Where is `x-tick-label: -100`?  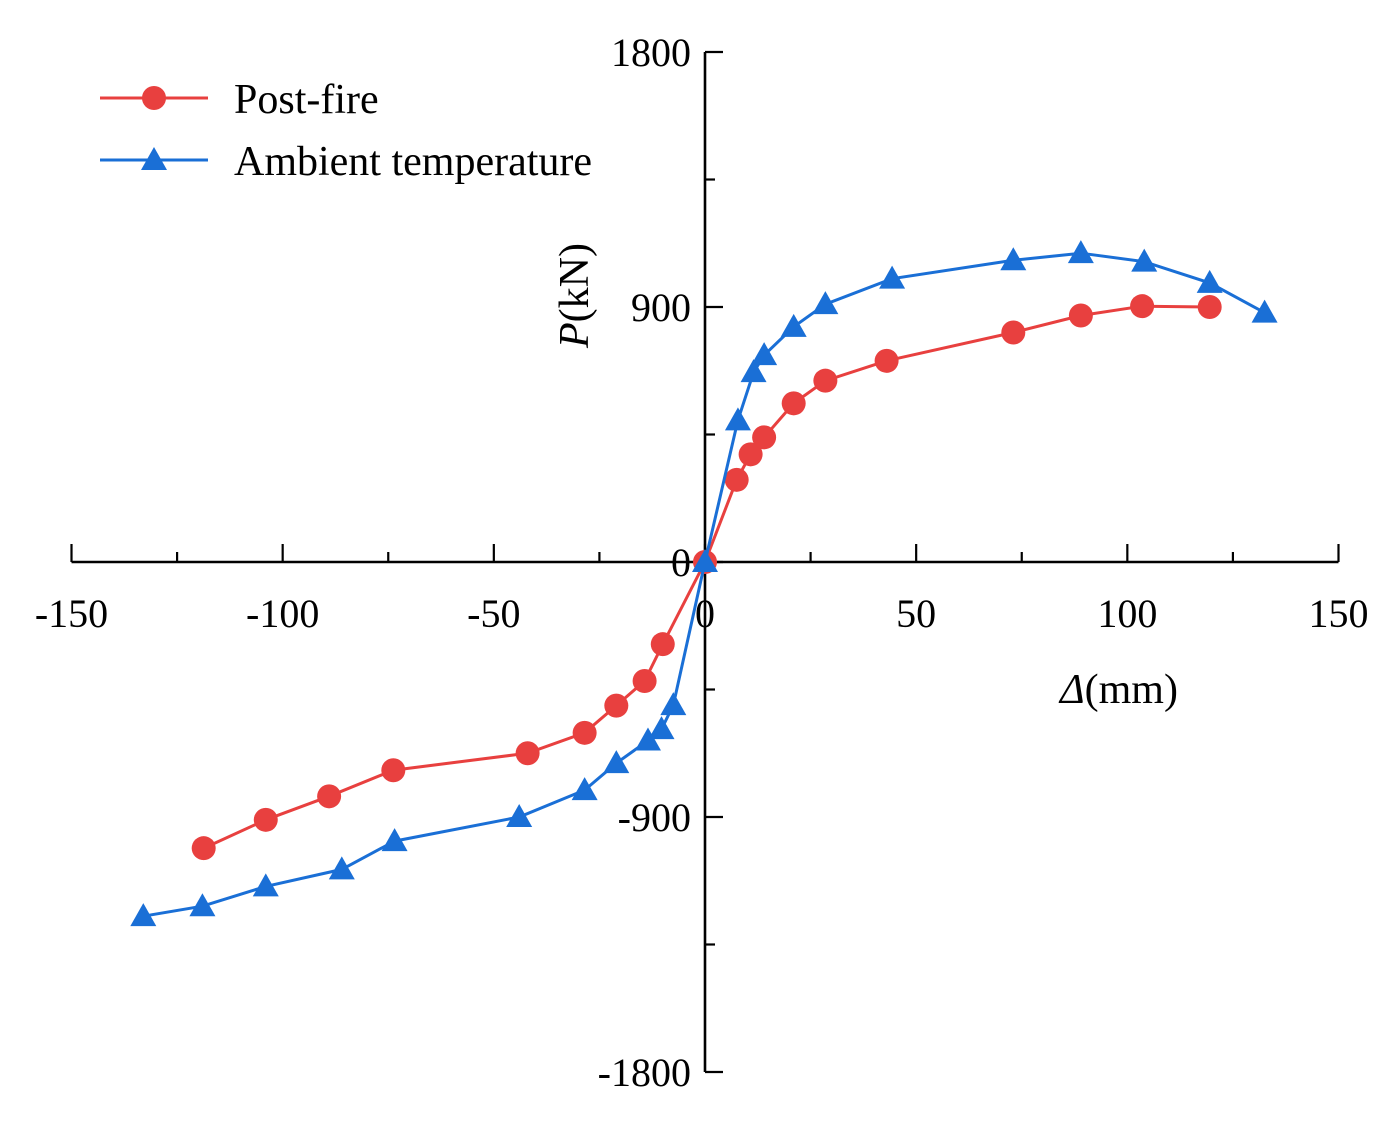 x-tick-label: -100 is located at coordinates (282, 613).